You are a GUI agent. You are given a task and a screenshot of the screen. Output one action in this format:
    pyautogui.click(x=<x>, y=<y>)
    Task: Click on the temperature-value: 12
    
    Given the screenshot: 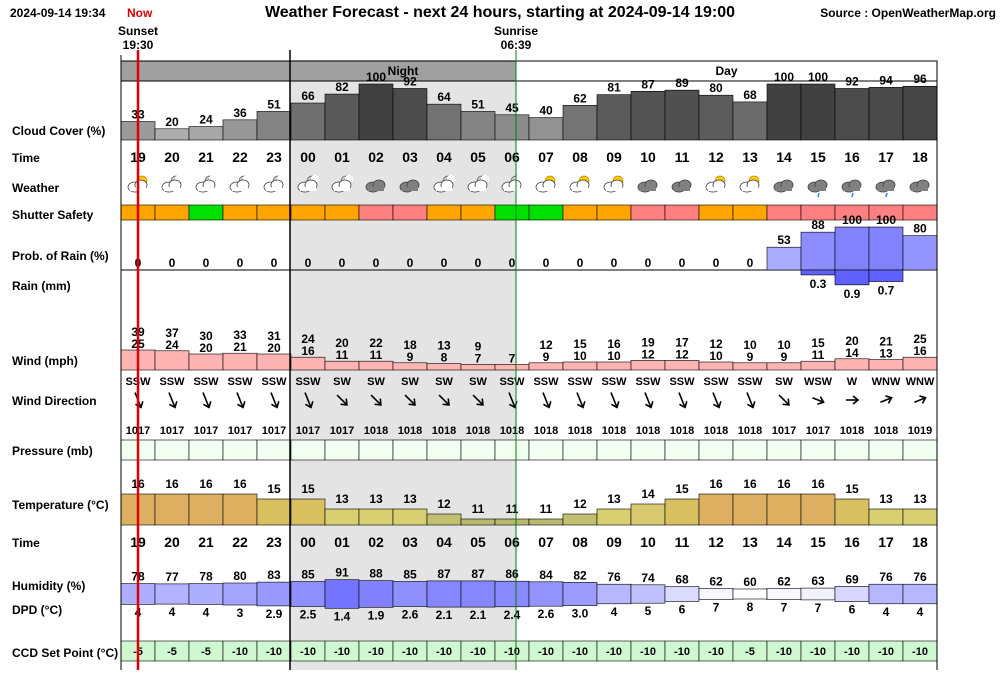 What is the action you would take?
    pyautogui.click(x=444, y=504)
    